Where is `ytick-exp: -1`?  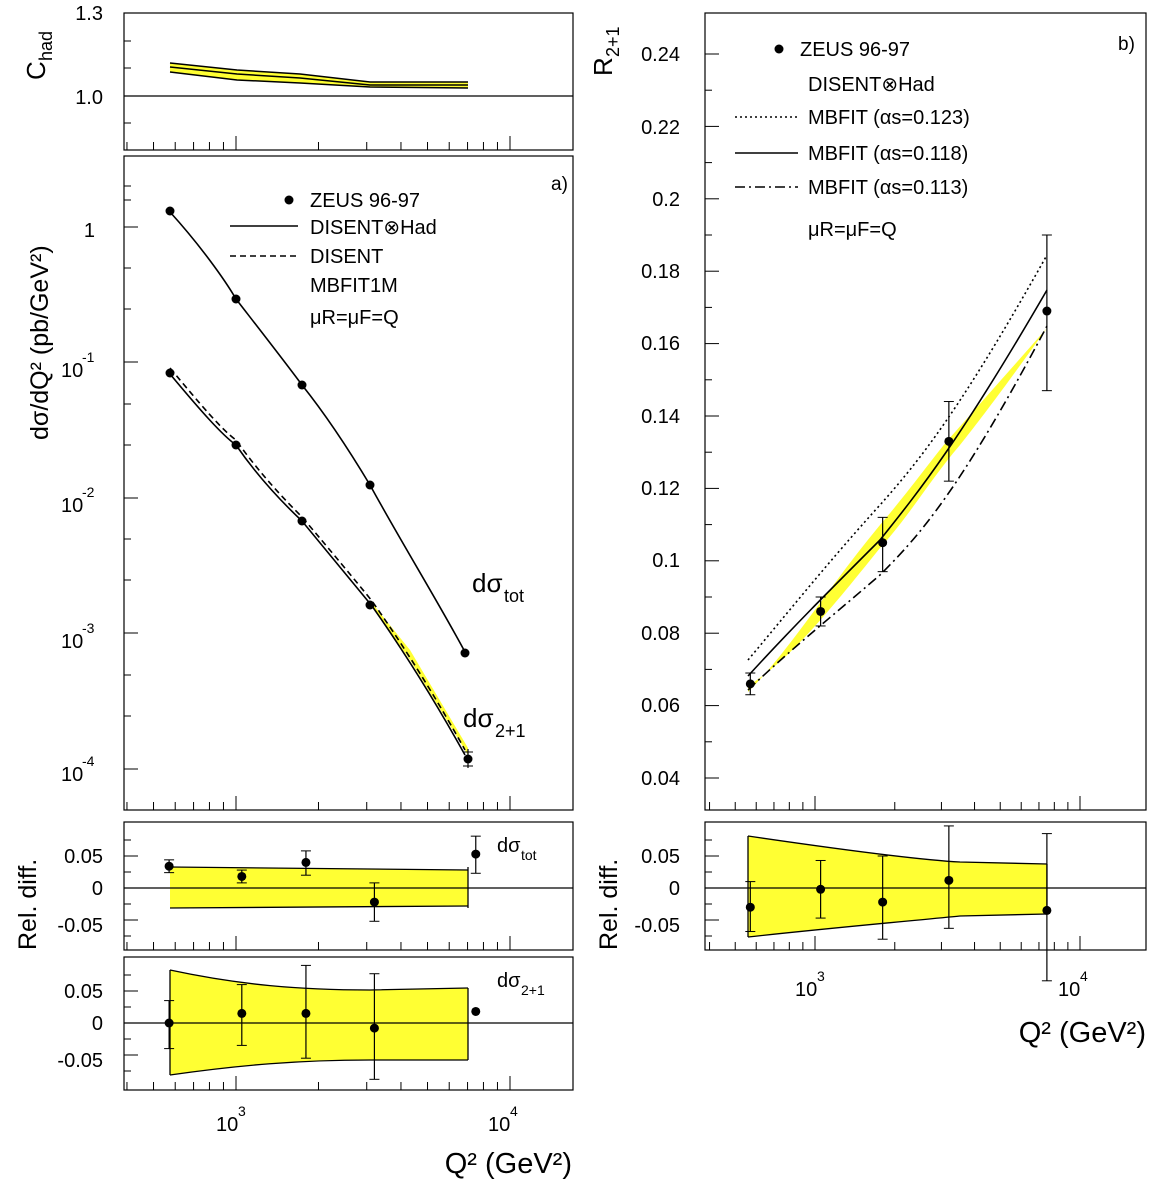
ytick-exp: -1 is located at coordinates (88, 357).